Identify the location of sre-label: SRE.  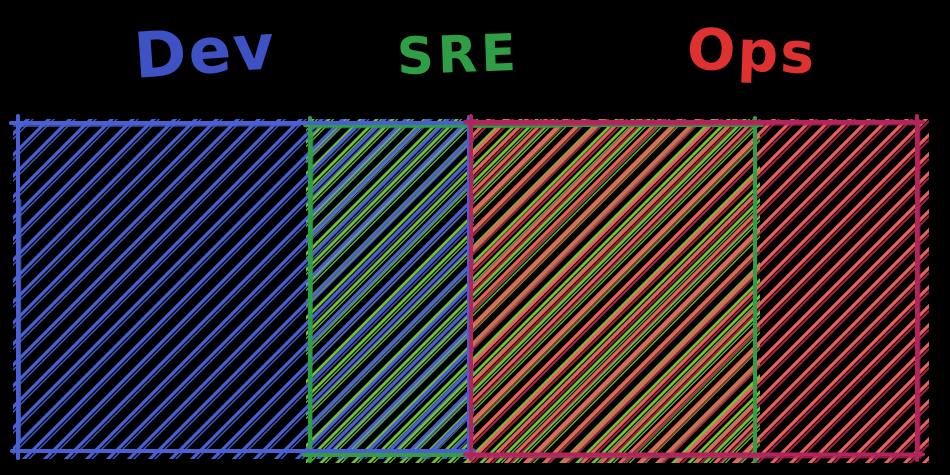
(458, 55).